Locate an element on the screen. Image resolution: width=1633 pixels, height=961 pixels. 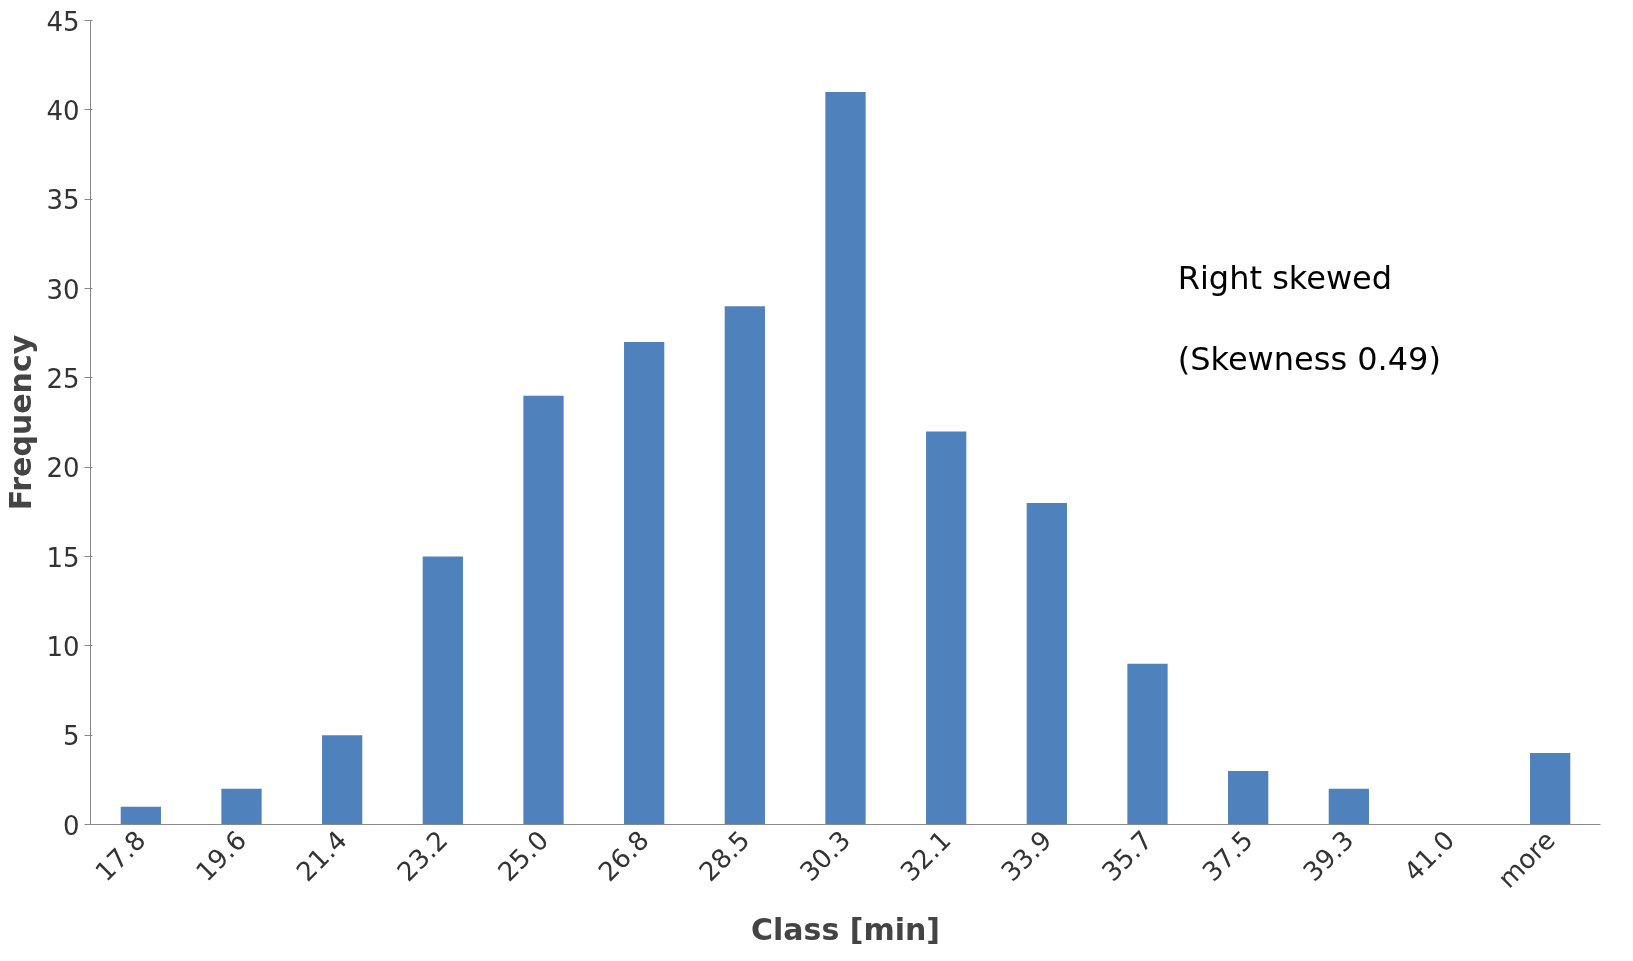
y-tick-label: 5 is located at coordinates (71, 736).